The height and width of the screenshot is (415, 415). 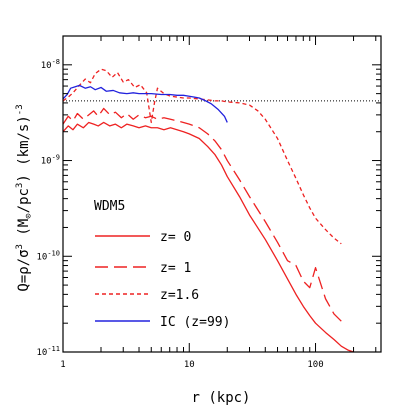 I want to click on x-tick-label: 10, so click(x=189, y=365).